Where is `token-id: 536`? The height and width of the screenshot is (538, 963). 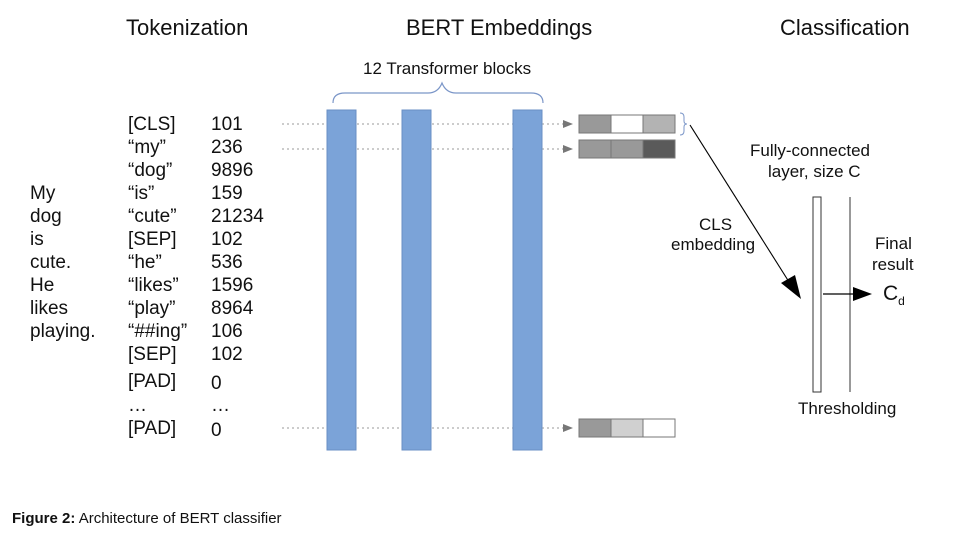
token-id: 536 is located at coordinates (227, 262).